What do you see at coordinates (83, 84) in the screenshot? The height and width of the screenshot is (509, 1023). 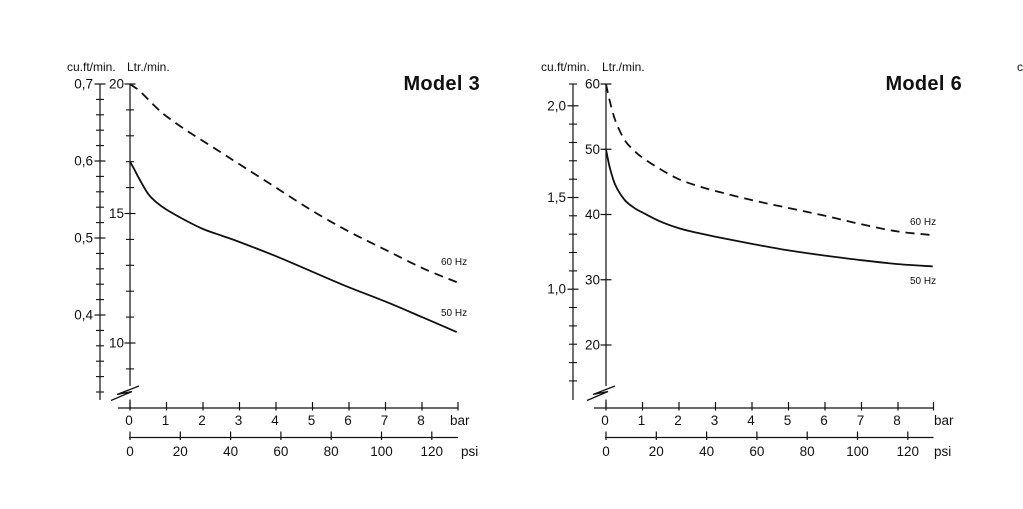 I see `cuft-tick-label: 0,7` at bounding box center [83, 84].